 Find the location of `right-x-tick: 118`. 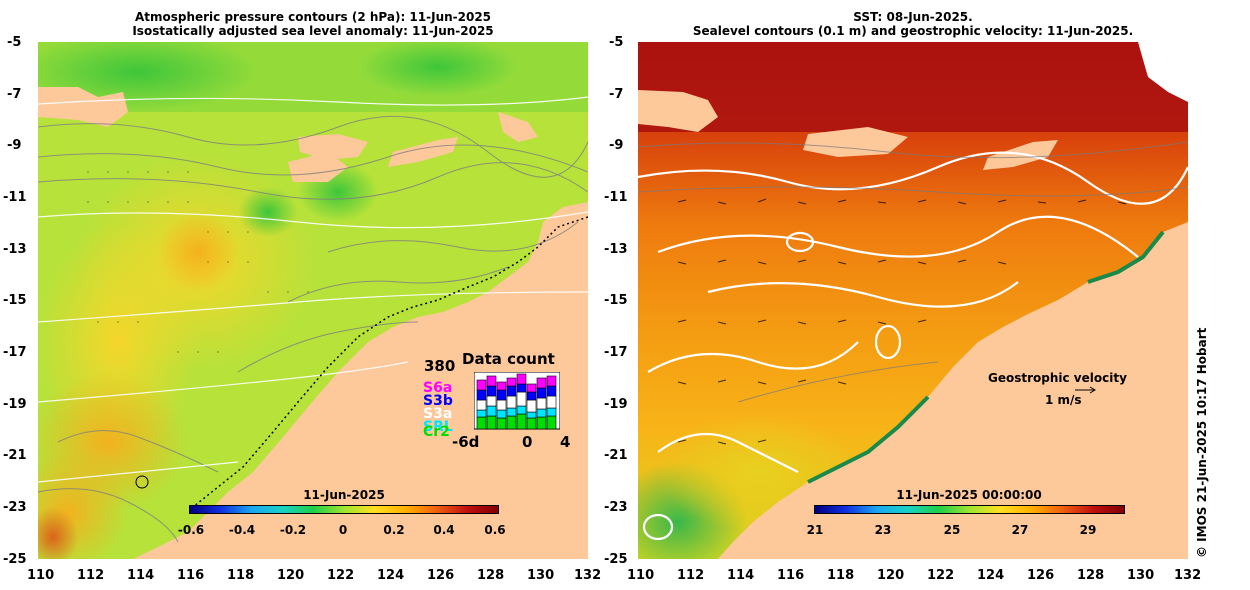

right-x-tick: 118 is located at coordinates (841, 575).